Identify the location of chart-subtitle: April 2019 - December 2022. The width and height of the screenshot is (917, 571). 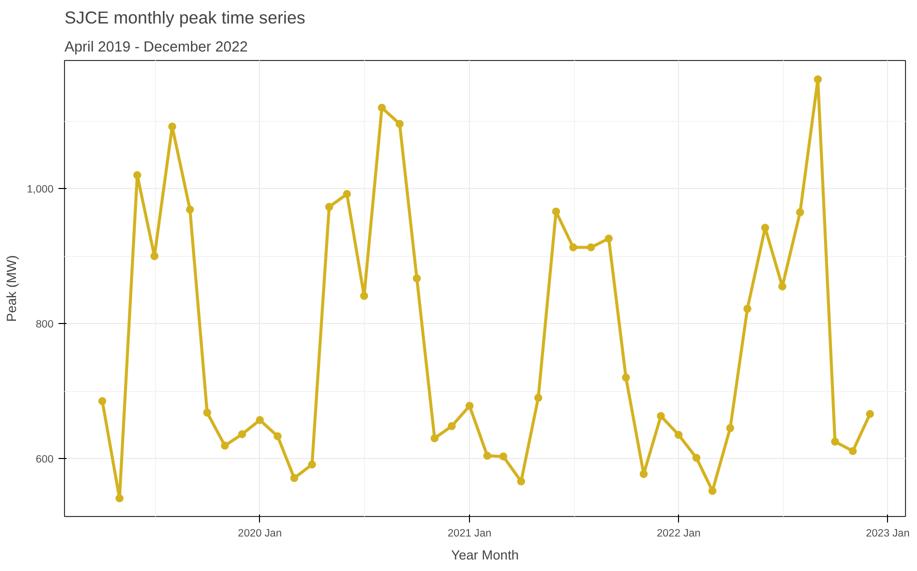
(156, 48).